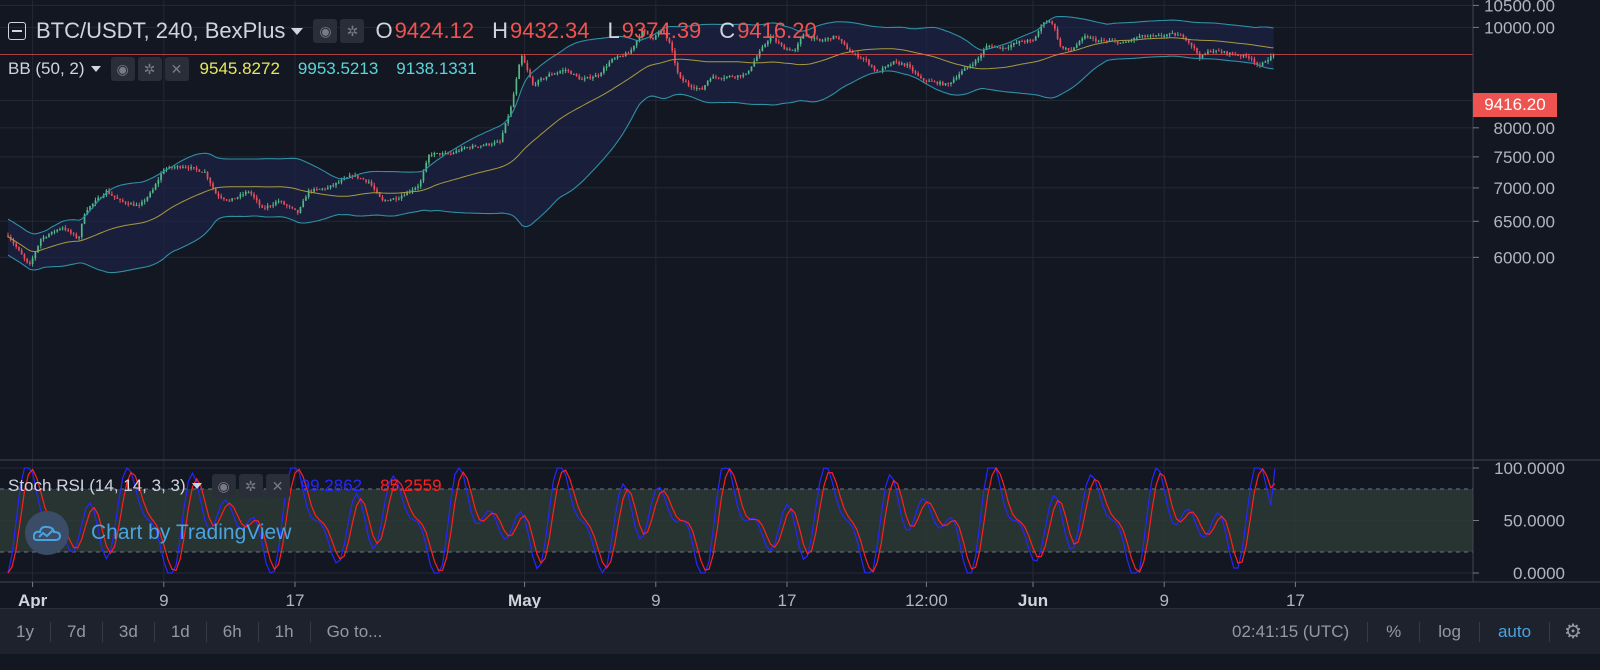  I want to click on bb-label: BB (50, 2), so click(46, 68).